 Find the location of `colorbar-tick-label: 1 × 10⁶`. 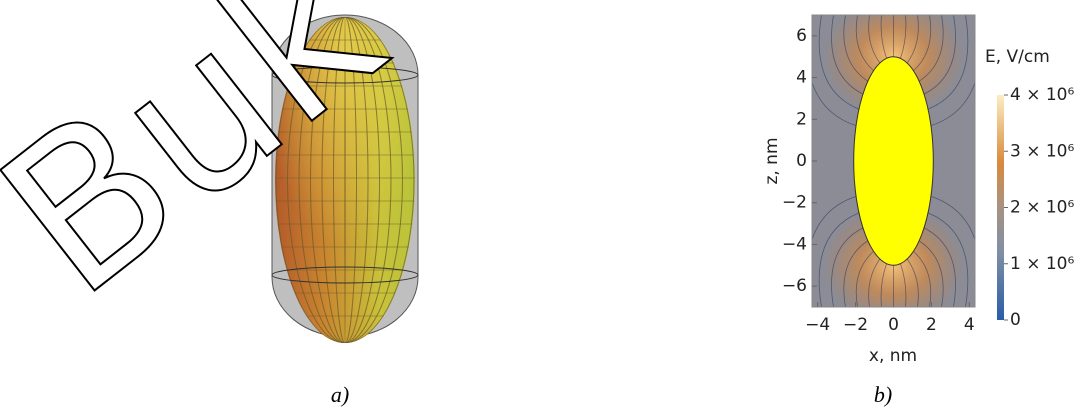

colorbar-tick-label: 1 × 10⁶ is located at coordinates (1042, 264).